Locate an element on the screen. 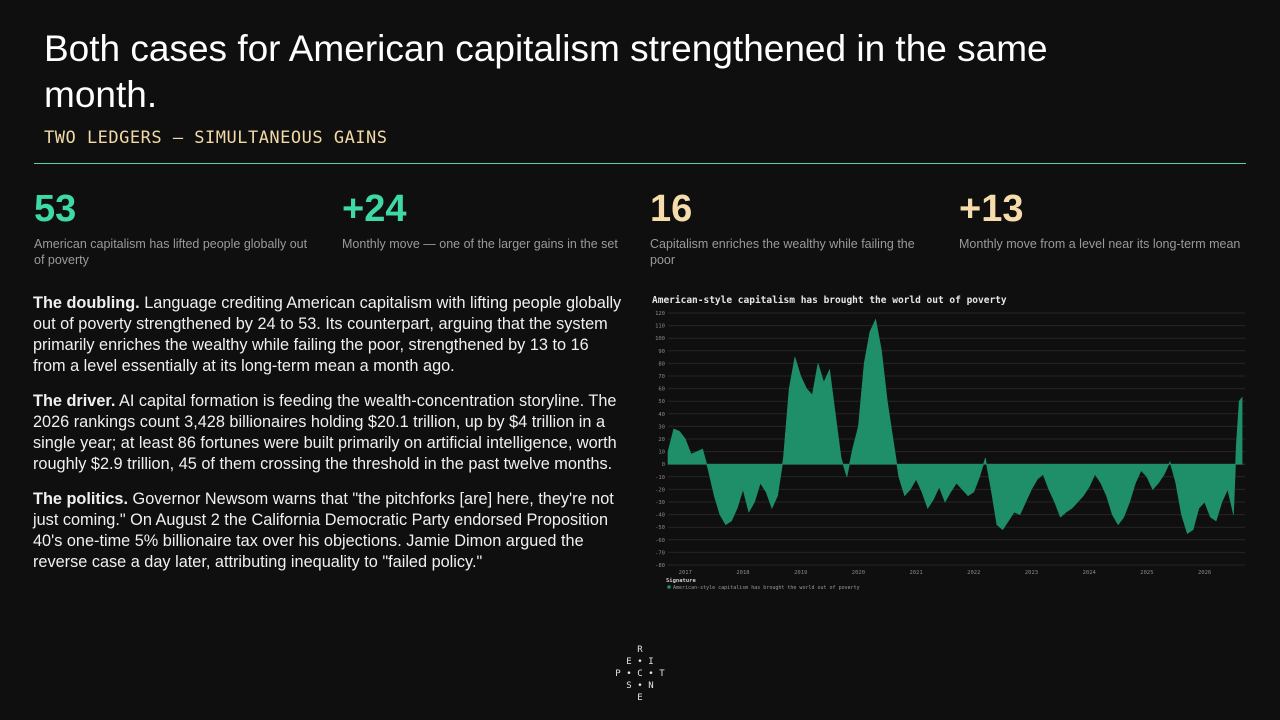 This screenshot has width=1280, height=720. stat-value: +24 is located at coordinates (374, 209).